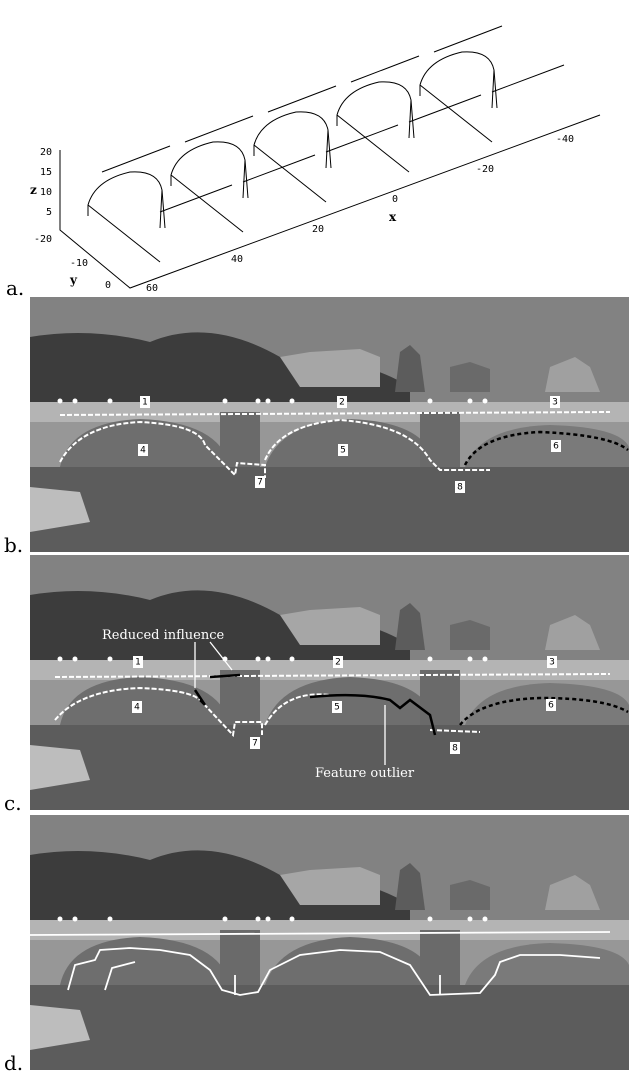 The height and width of the screenshot is (1076, 629). I want to click on z-tick: 15, so click(46, 172).